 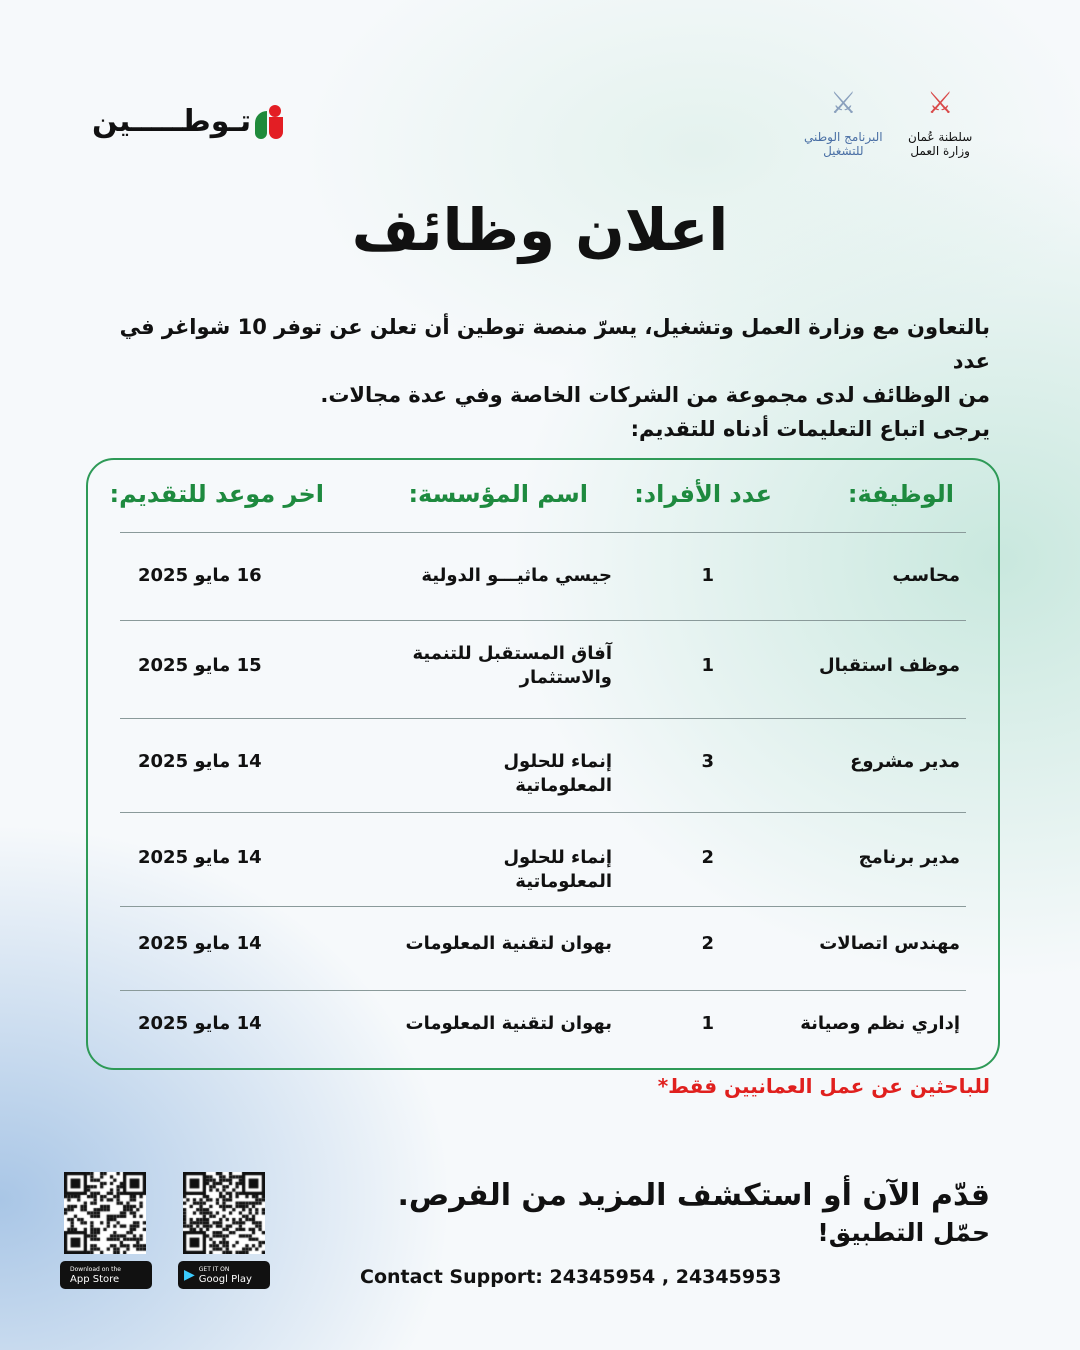 What do you see at coordinates (909, 857) in the screenshot?
I see `cell-job: مدير برنامج` at bounding box center [909, 857].